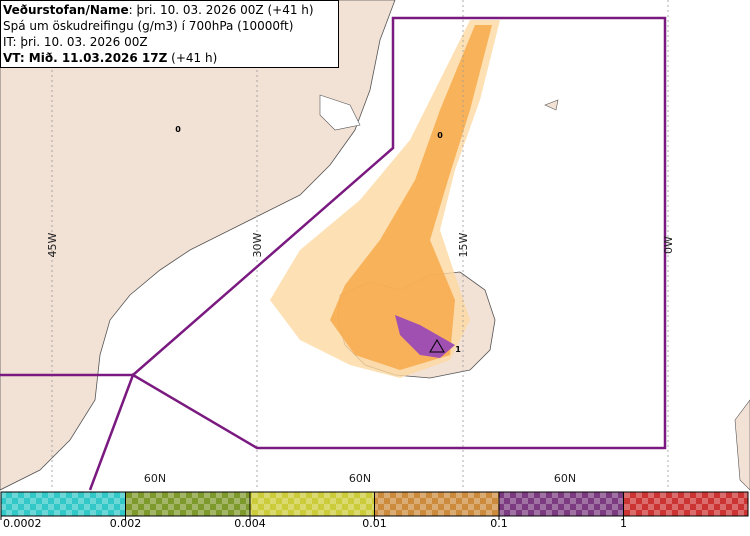 The width and height of the screenshot is (750, 536). I want to click on legend: 0.0002 0.002 0.004 0.01 0.1 1, so click(374, 510).